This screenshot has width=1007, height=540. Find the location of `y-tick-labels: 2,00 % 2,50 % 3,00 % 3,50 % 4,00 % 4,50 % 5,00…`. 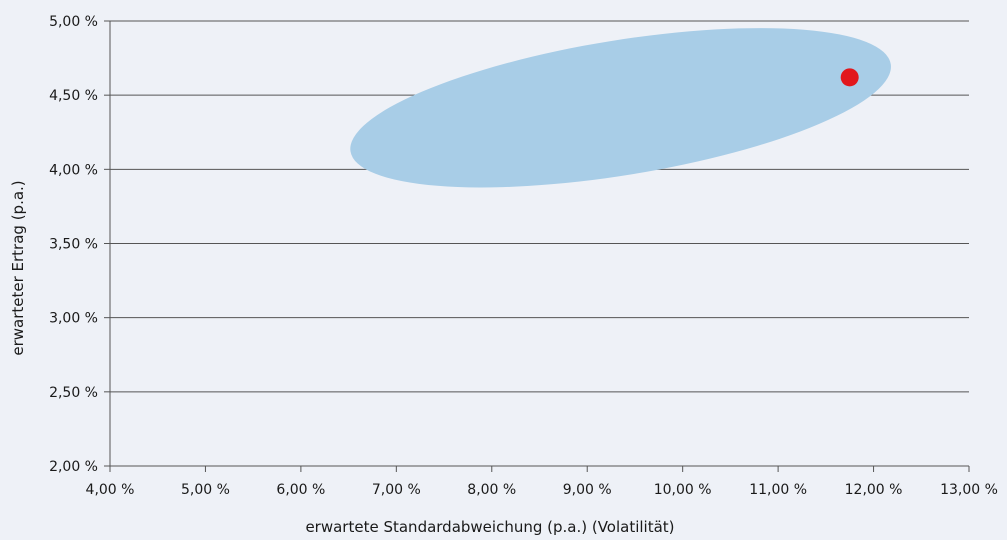

y-tick-labels: 2,00 % 2,50 % 3,00 % 3,50 % 4,00 % 4,50 % 5,00… is located at coordinates (73, 244).